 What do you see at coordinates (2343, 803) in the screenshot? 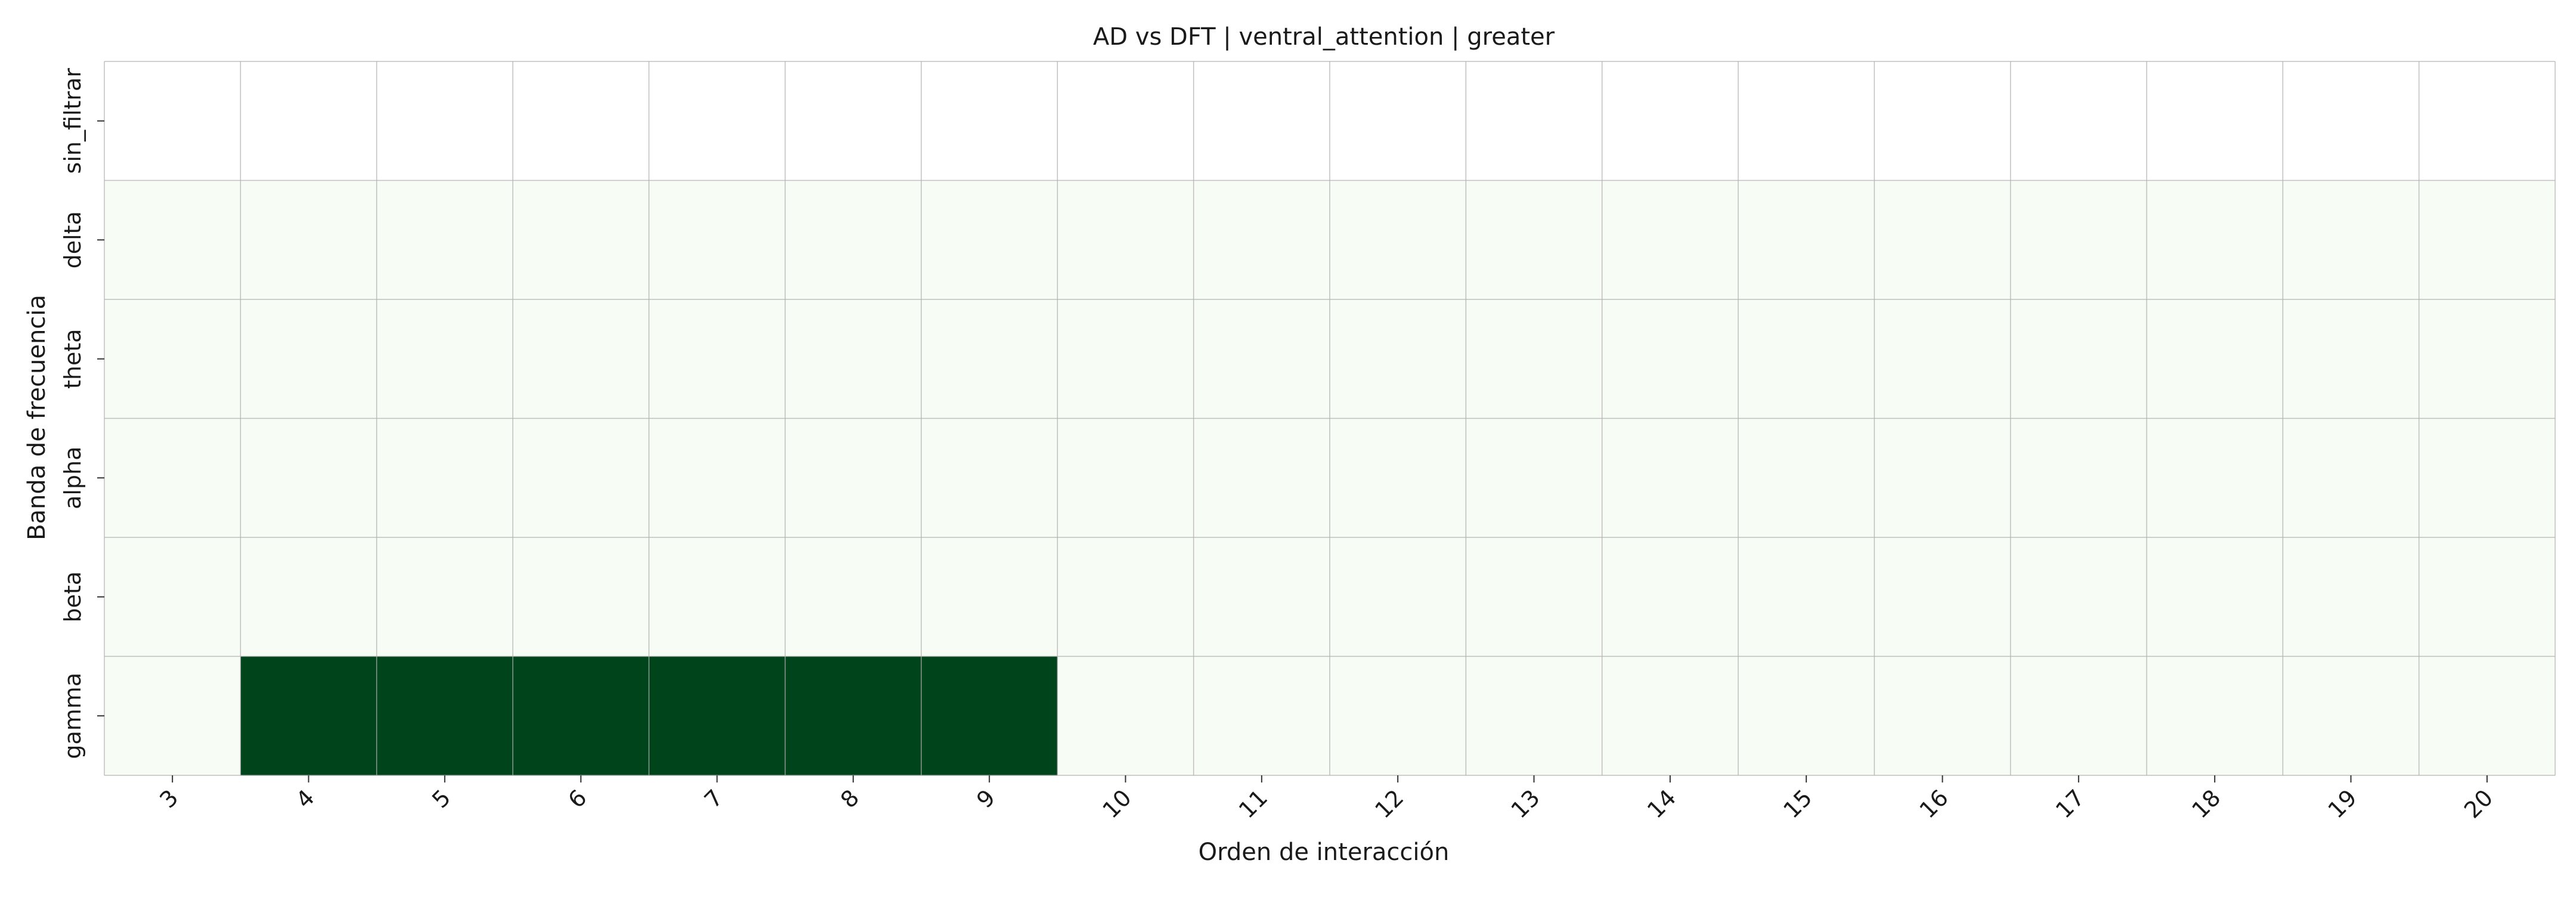
I see `x-tick-label: 19` at bounding box center [2343, 803].